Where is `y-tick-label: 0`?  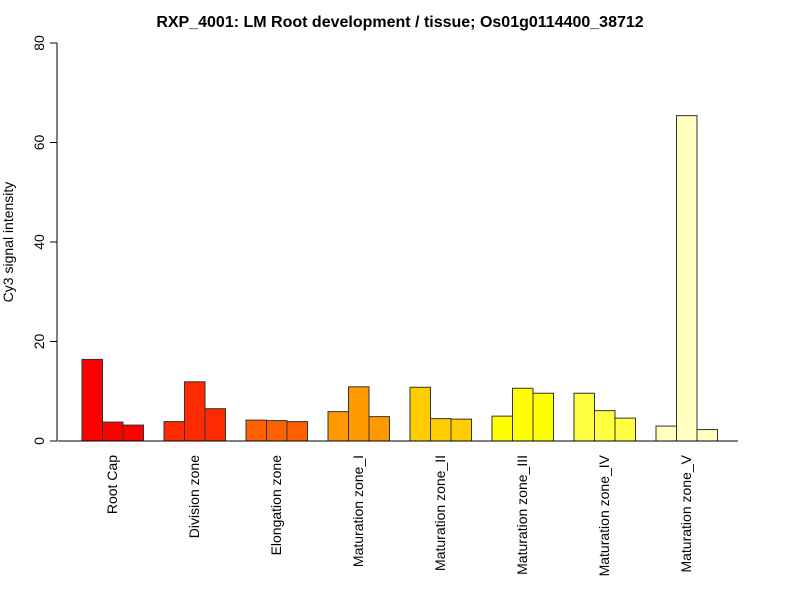
y-tick-label: 0 is located at coordinates (39, 441).